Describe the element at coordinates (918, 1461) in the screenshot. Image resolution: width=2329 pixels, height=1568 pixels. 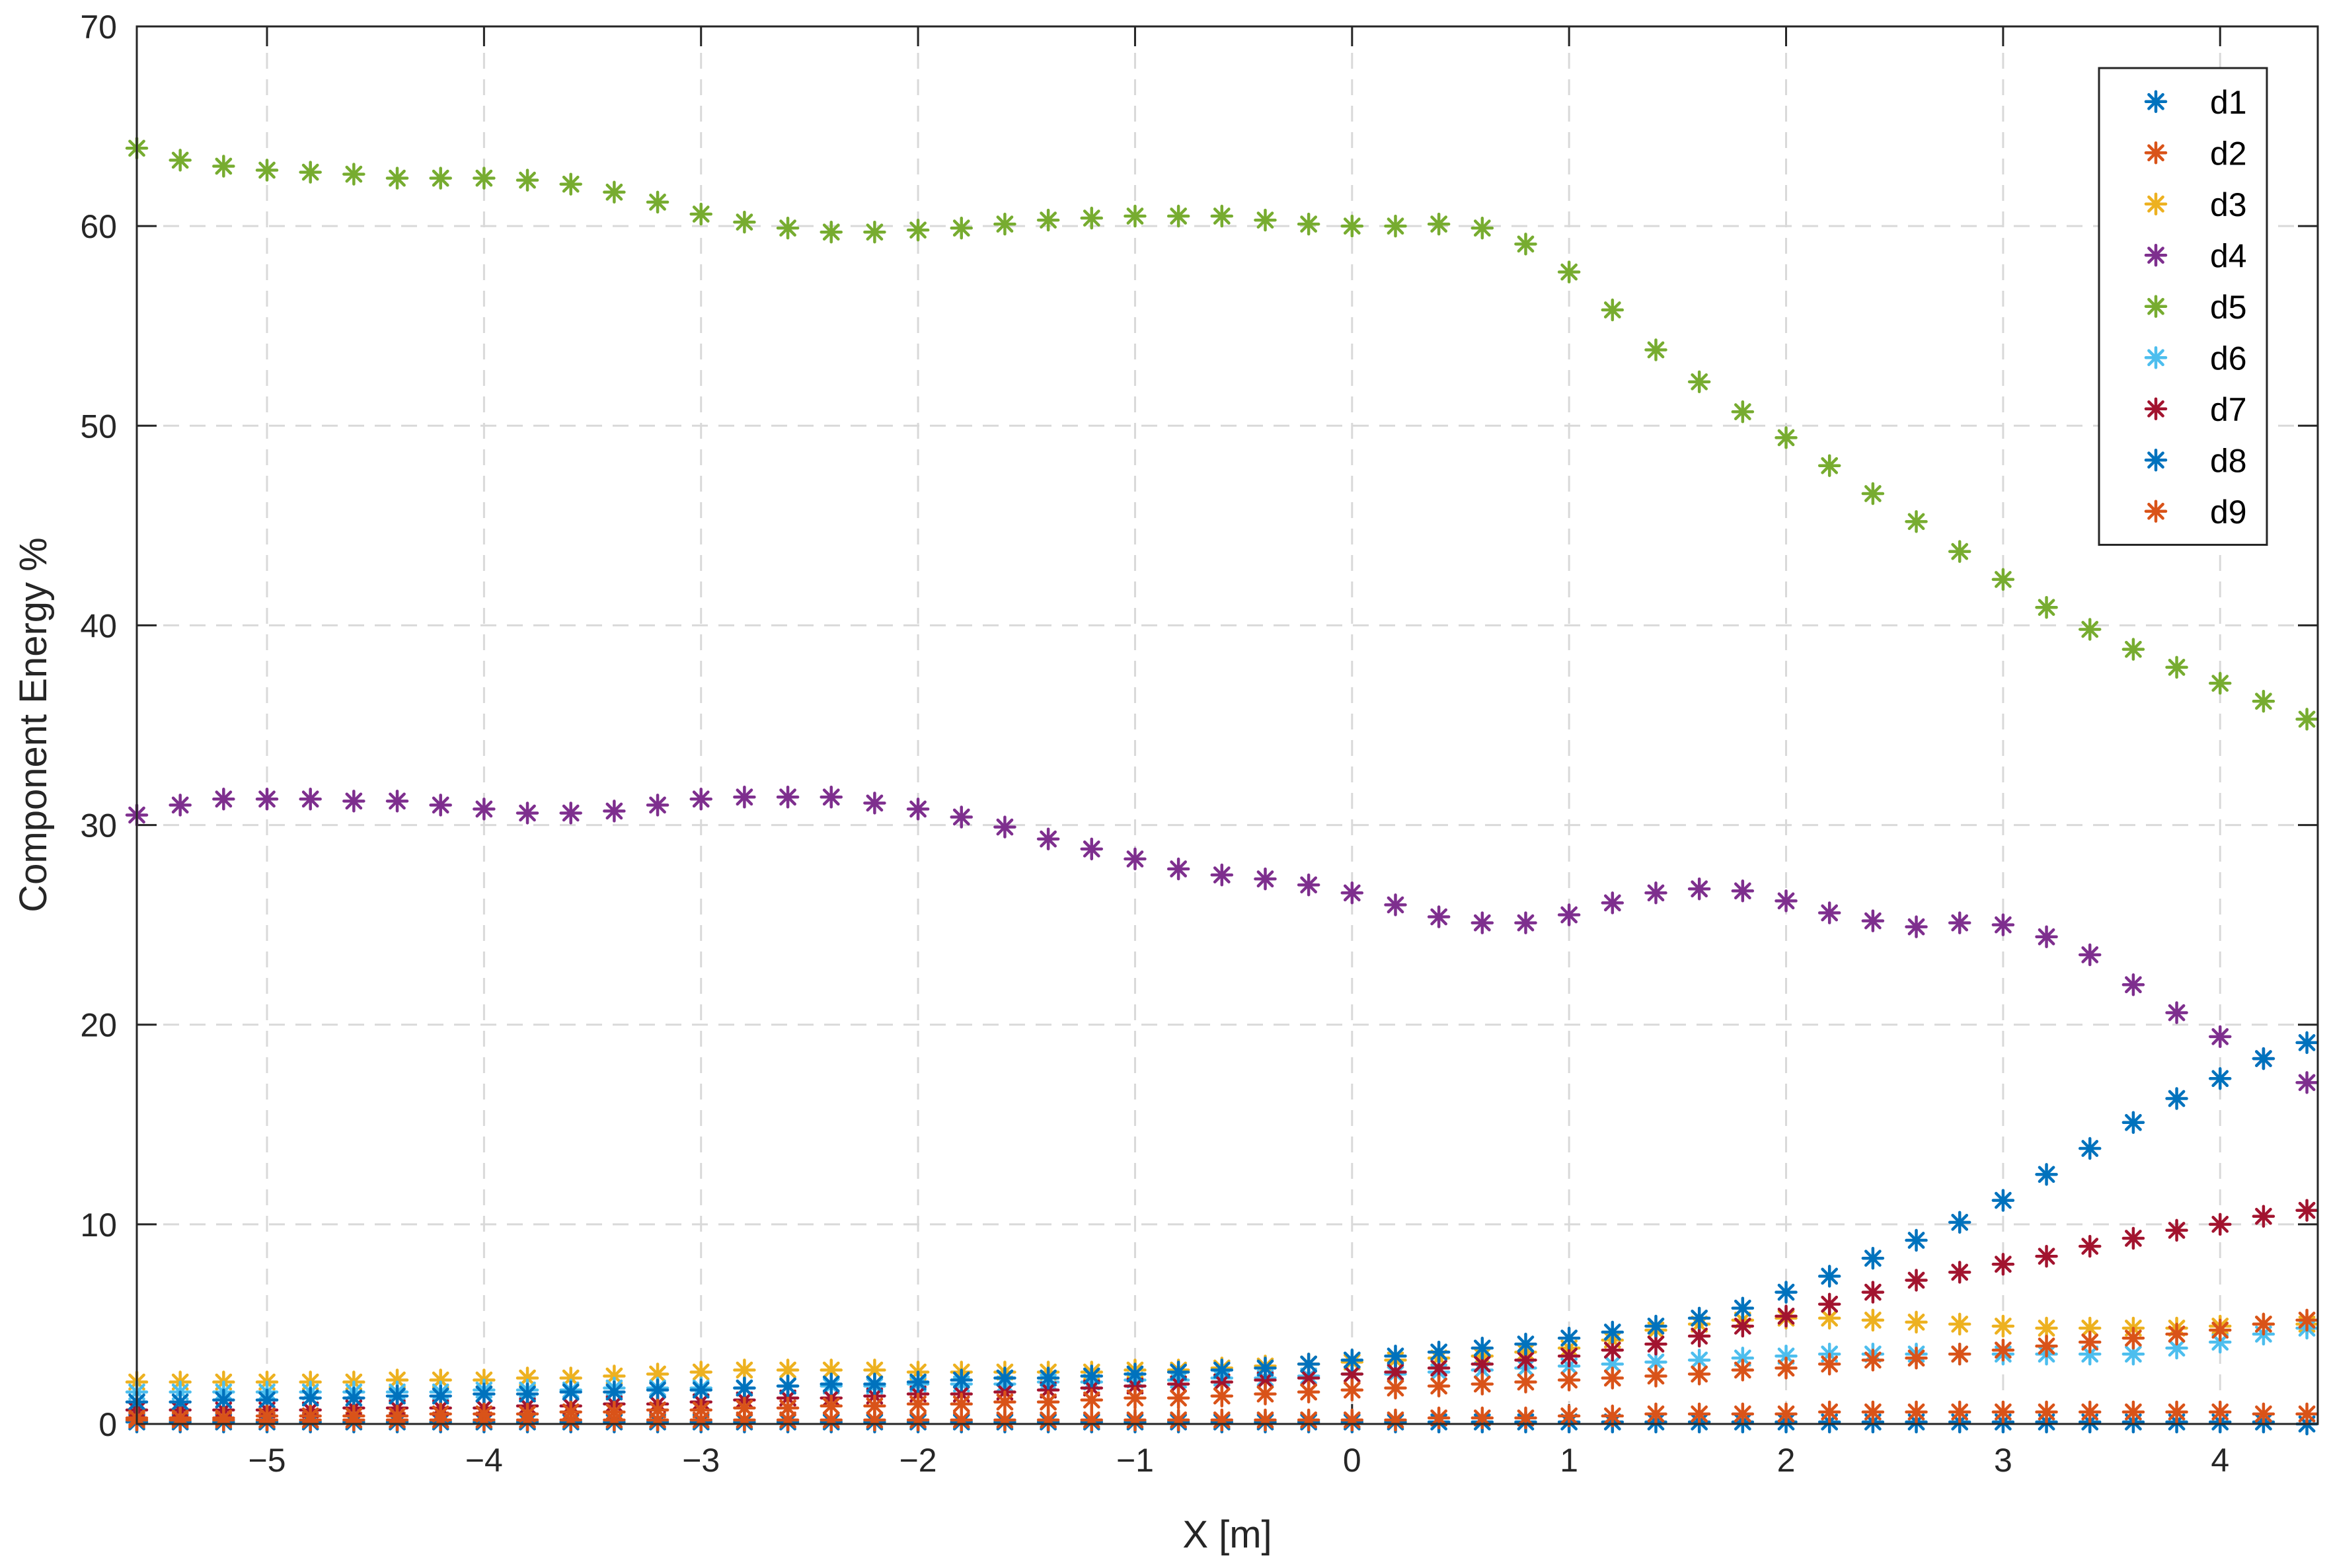
I see `x-tick-label: −2` at that location.